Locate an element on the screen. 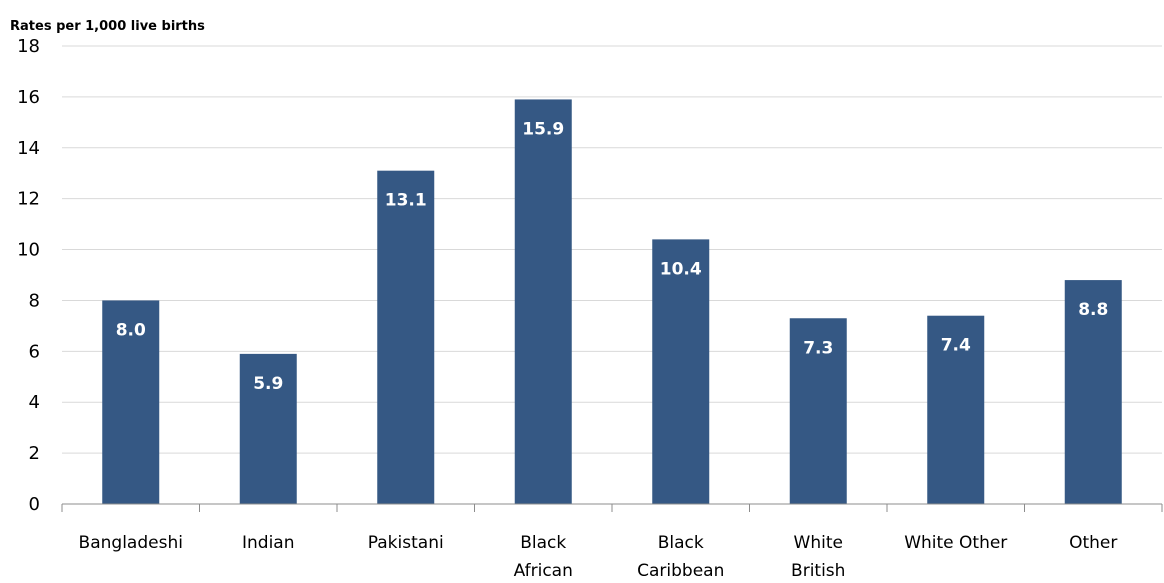  bar-value-label: 7.3 is located at coordinates (818, 348).